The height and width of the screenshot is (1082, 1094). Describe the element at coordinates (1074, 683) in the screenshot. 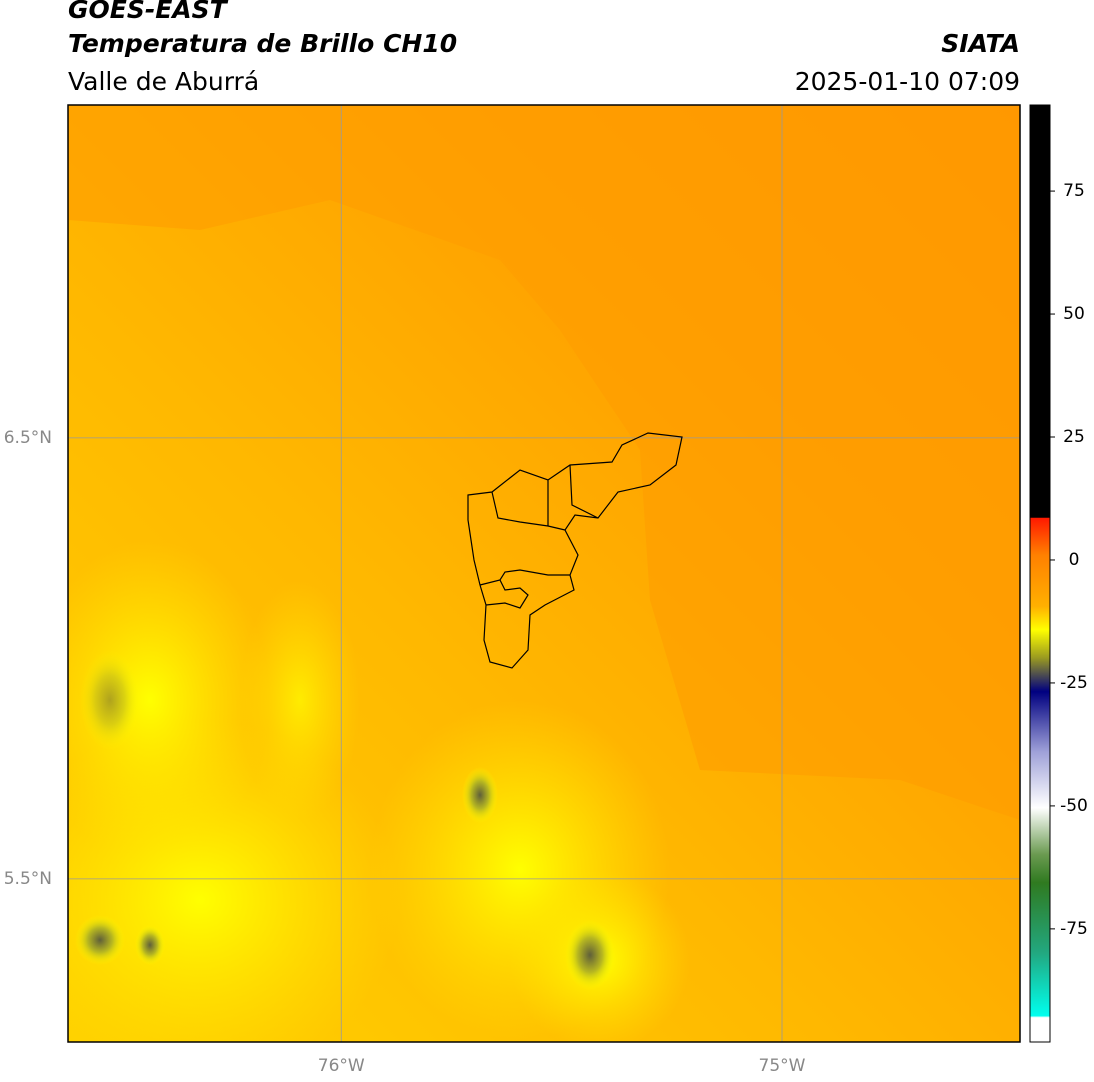

I see `colorbar-tick-label: -25` at that location.